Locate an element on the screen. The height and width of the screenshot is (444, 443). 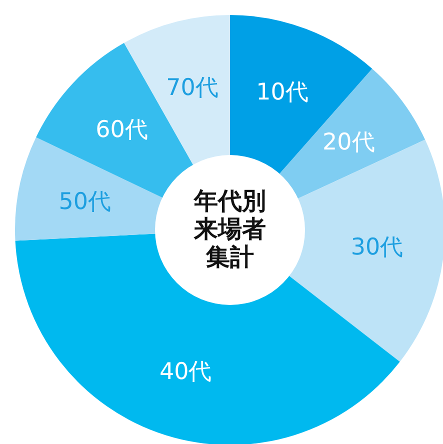
slice-label: 10代 is located at coordinates (282, 93).